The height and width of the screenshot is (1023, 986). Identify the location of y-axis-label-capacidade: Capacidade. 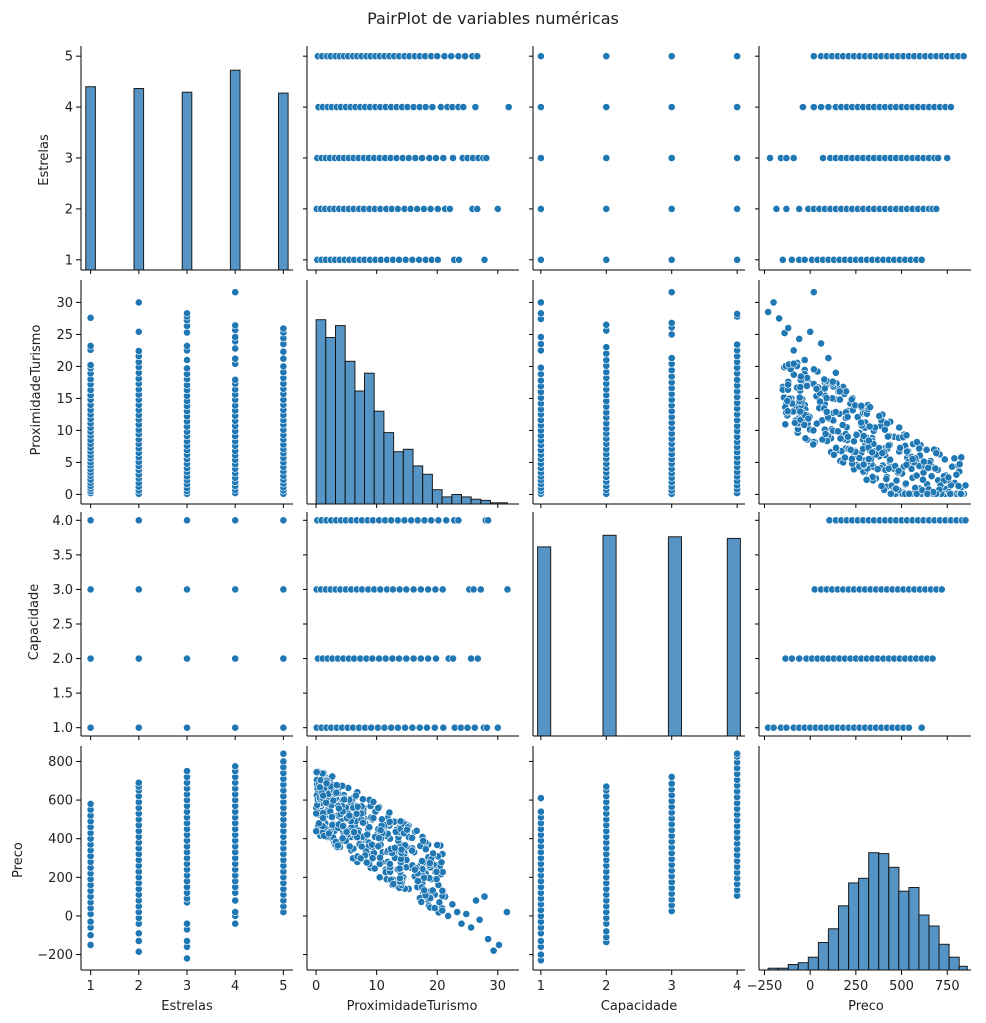
(34, 622).